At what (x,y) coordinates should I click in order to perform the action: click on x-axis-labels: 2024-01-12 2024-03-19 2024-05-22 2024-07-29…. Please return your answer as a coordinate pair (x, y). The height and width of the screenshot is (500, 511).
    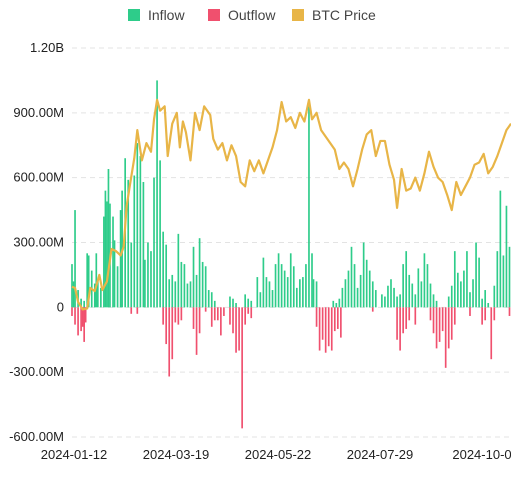
    Looking at the image, I should click on (276, 454).